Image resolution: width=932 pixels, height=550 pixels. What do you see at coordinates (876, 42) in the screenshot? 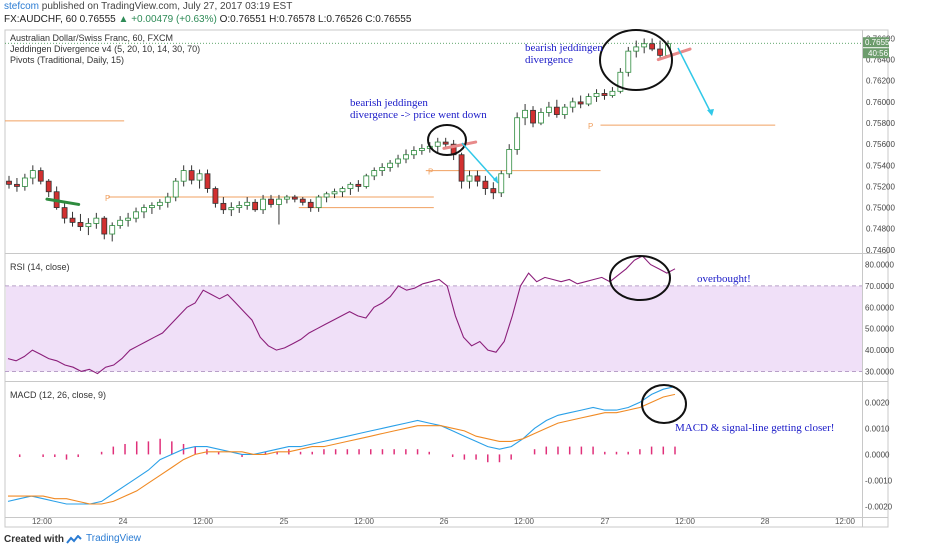
I see `last-price-tag` at bounding box center [876, 42].